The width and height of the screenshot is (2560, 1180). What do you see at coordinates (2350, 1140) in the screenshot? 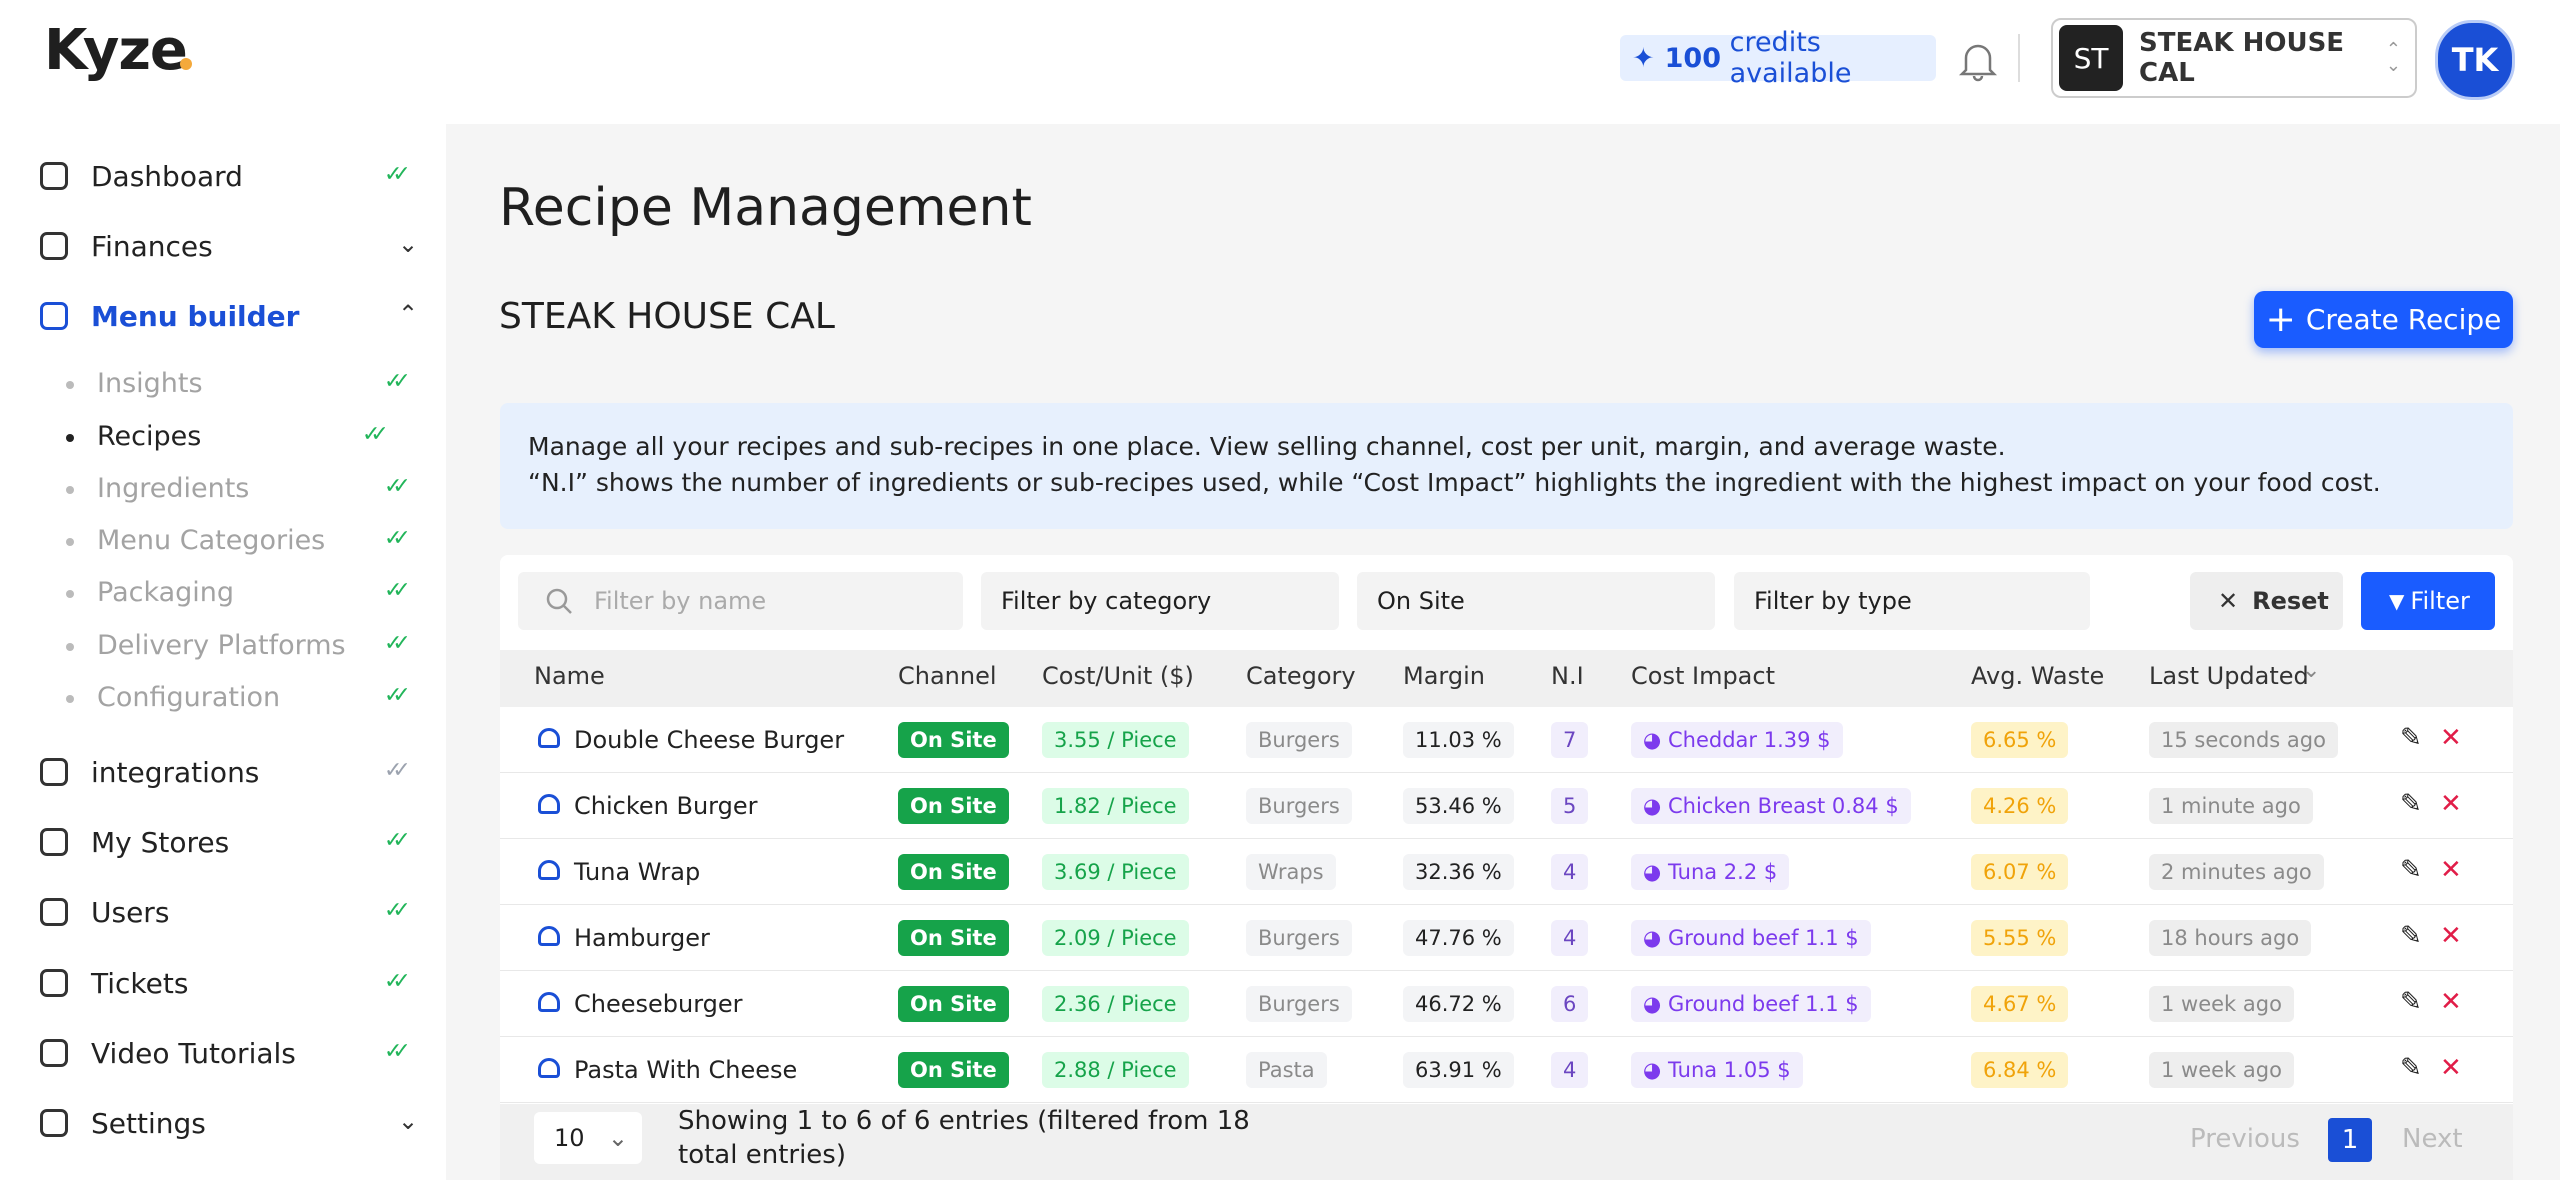
I see `page-button: 1` at bounding box center [2350, 1140].